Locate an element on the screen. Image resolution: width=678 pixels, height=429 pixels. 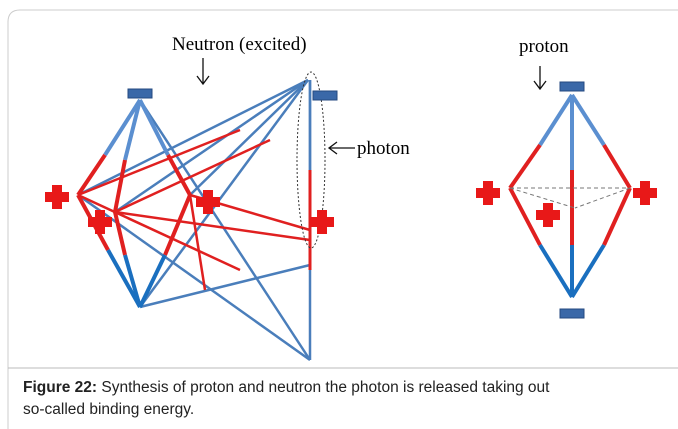
neutron-red-bonds is located at coordinates (194, 209).